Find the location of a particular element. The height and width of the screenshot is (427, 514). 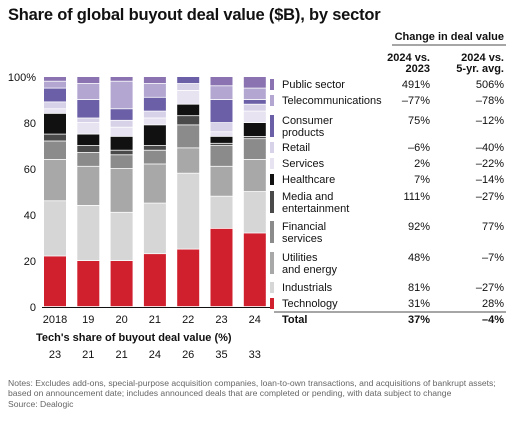

tech-share-value: 23 is located at coordinates (55, 355).